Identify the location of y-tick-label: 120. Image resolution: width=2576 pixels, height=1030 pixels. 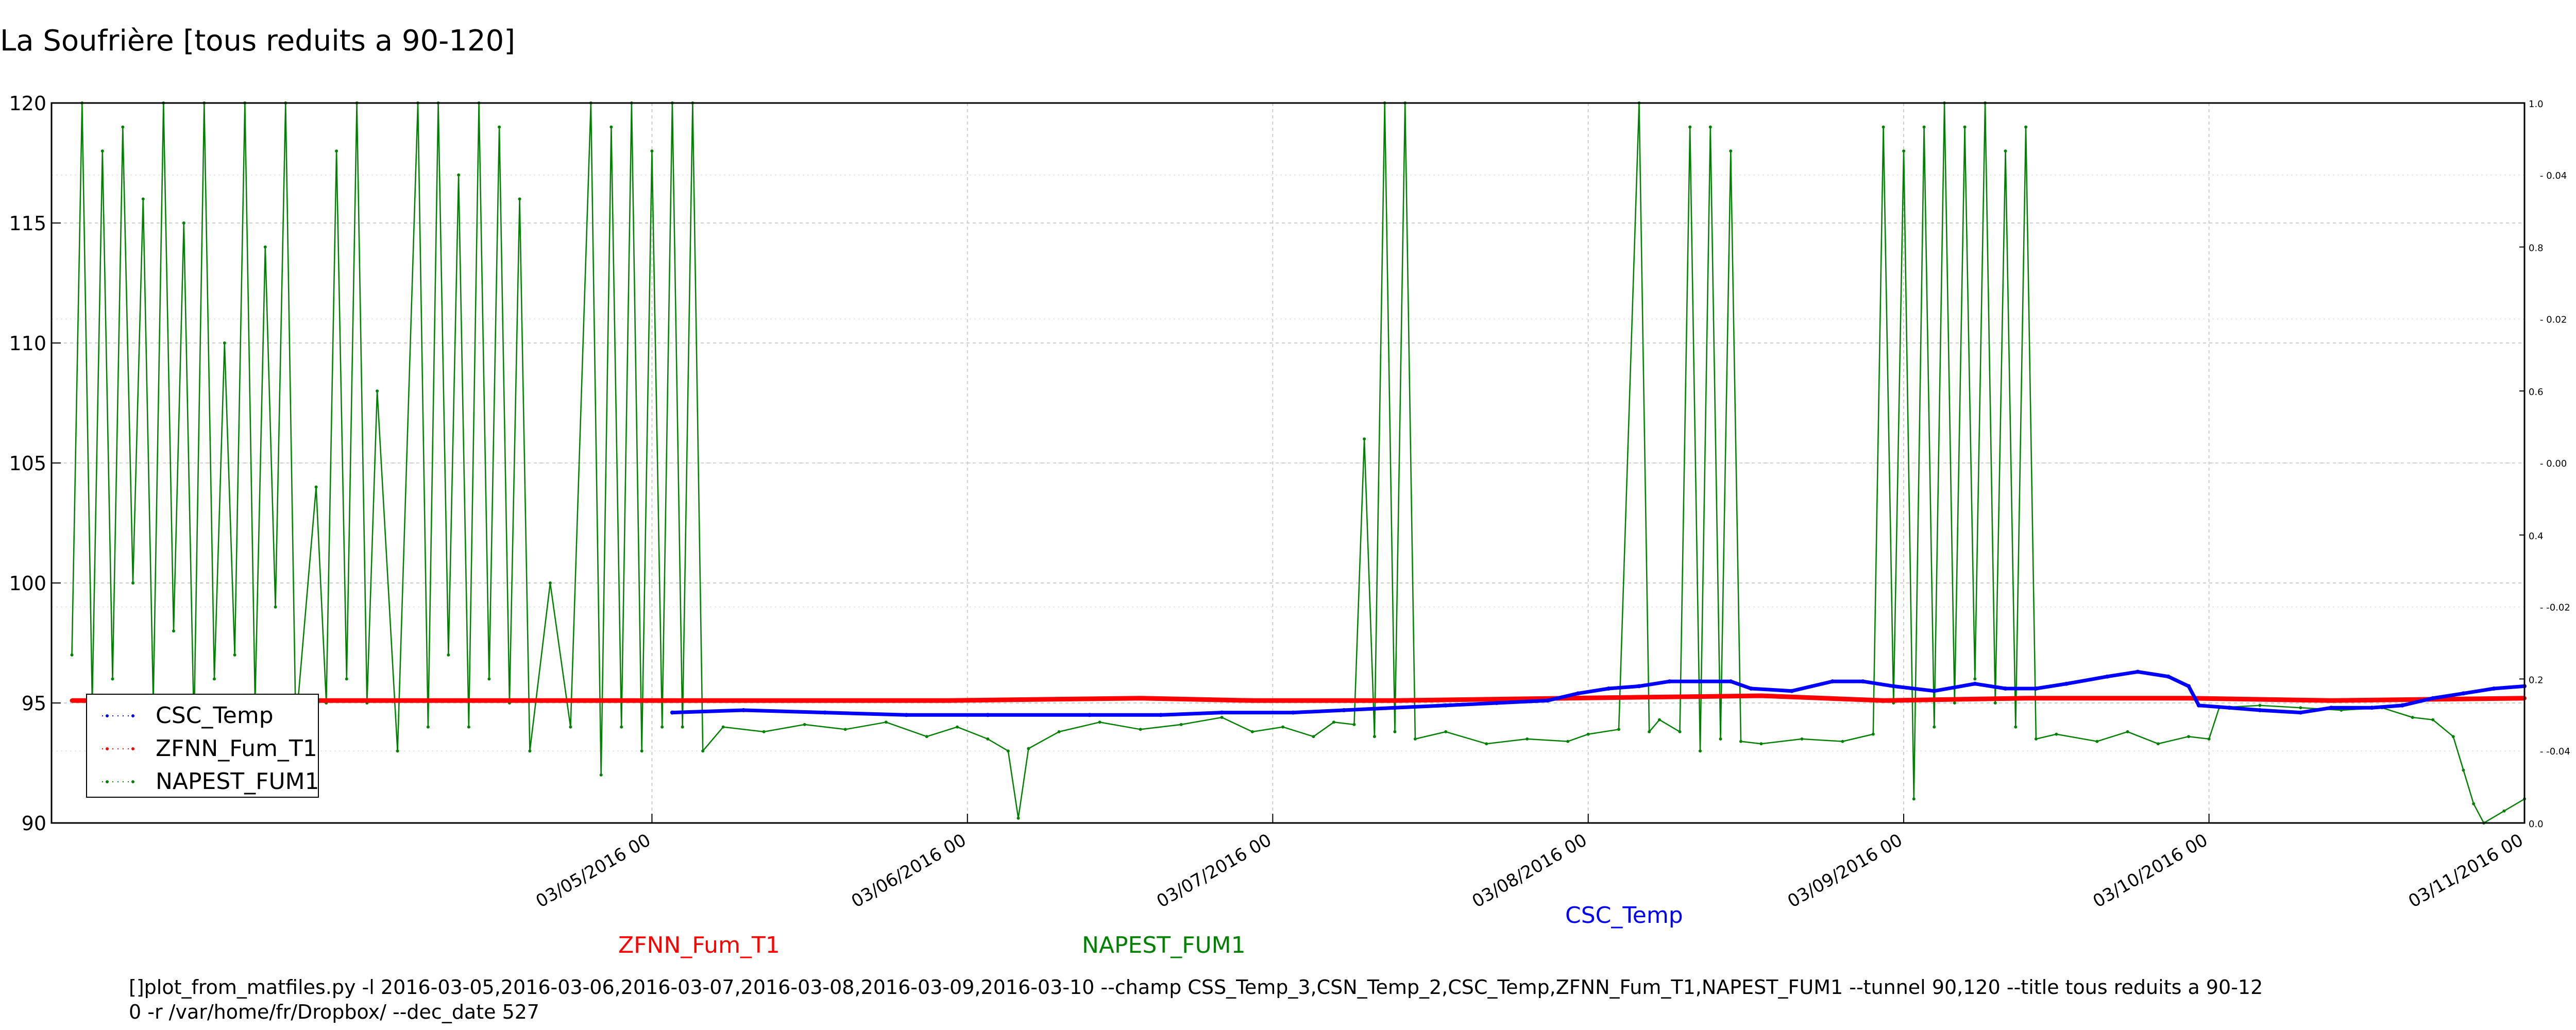
(27, 103).